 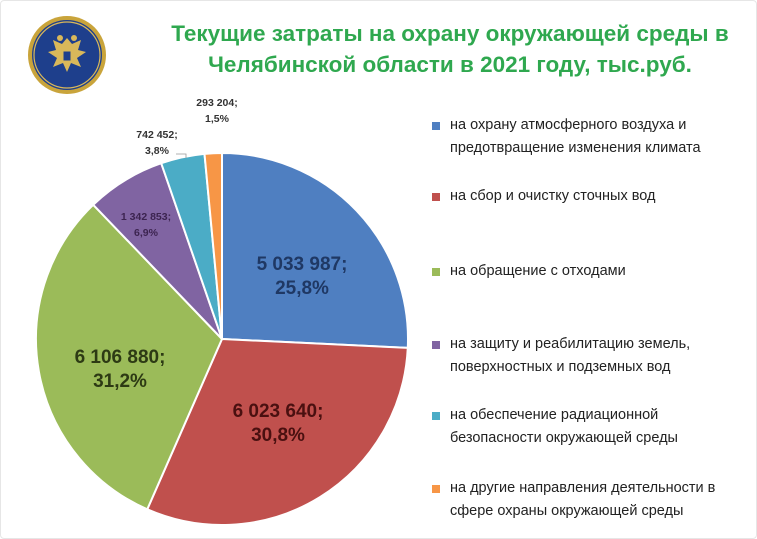 I want to click on pie-percent-label-5: 3,8%, so click(x=157, y=151).